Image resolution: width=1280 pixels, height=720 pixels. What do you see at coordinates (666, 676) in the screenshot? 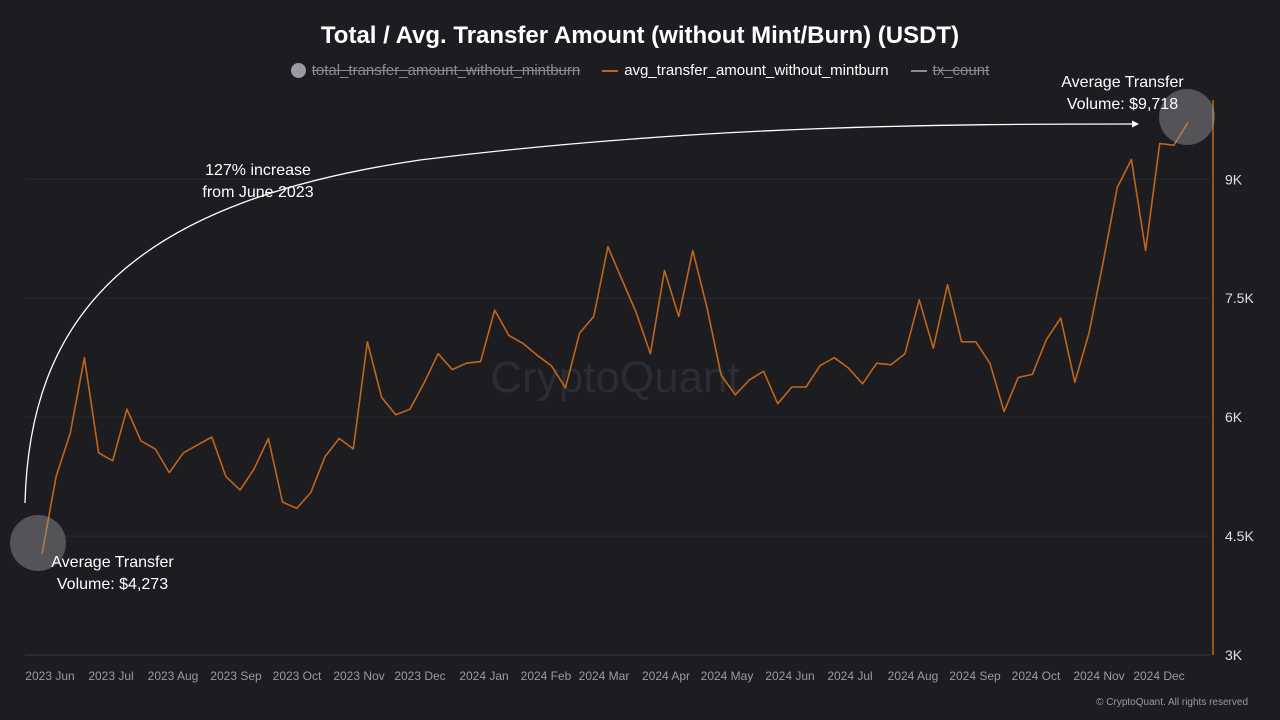
I see `x-tick-label: 2024 Apr` at bounding box center [666, 676].